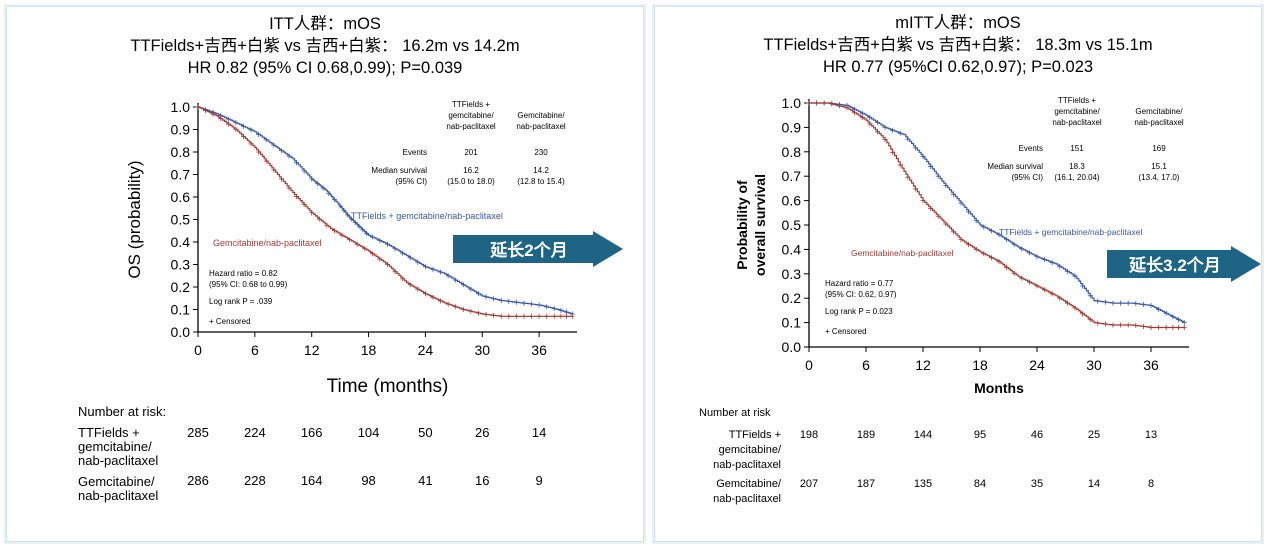 The height and width of the screenshot is (551, 1269). Describe the element at coordinates (425, 432) in the screenshot. I see `risk-value-ttf: 50` at that location.